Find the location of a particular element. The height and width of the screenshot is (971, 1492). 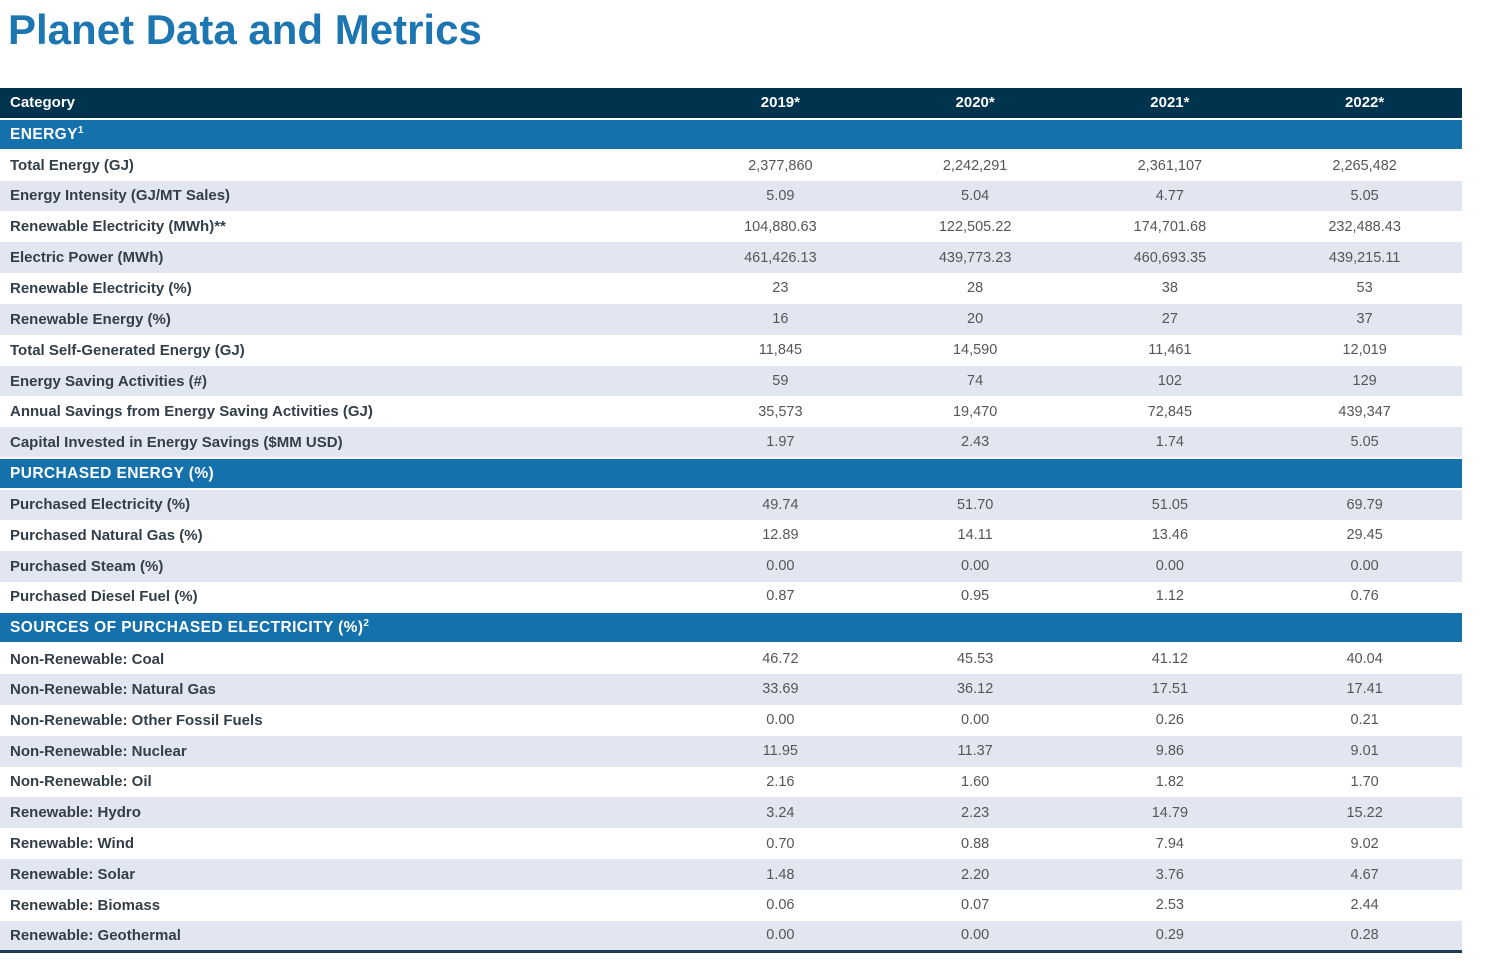

value-cell: 2.44 is located at coordinates (1364, 905).